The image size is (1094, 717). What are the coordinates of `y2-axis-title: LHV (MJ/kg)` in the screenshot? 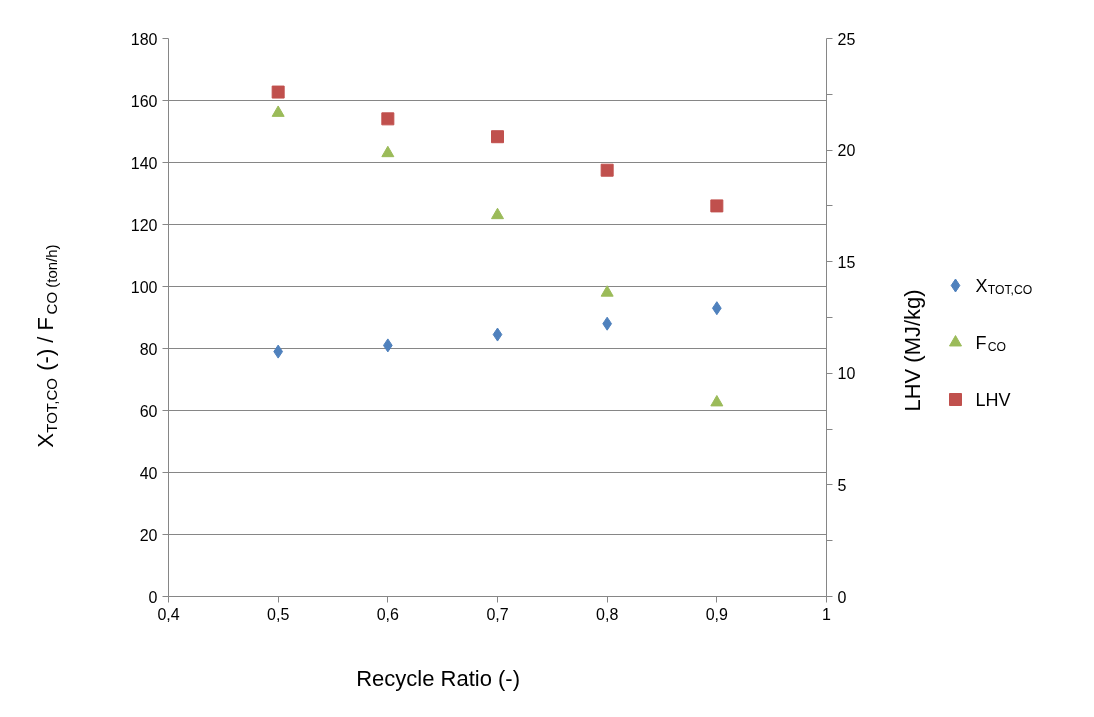 It's located at (912, 350).